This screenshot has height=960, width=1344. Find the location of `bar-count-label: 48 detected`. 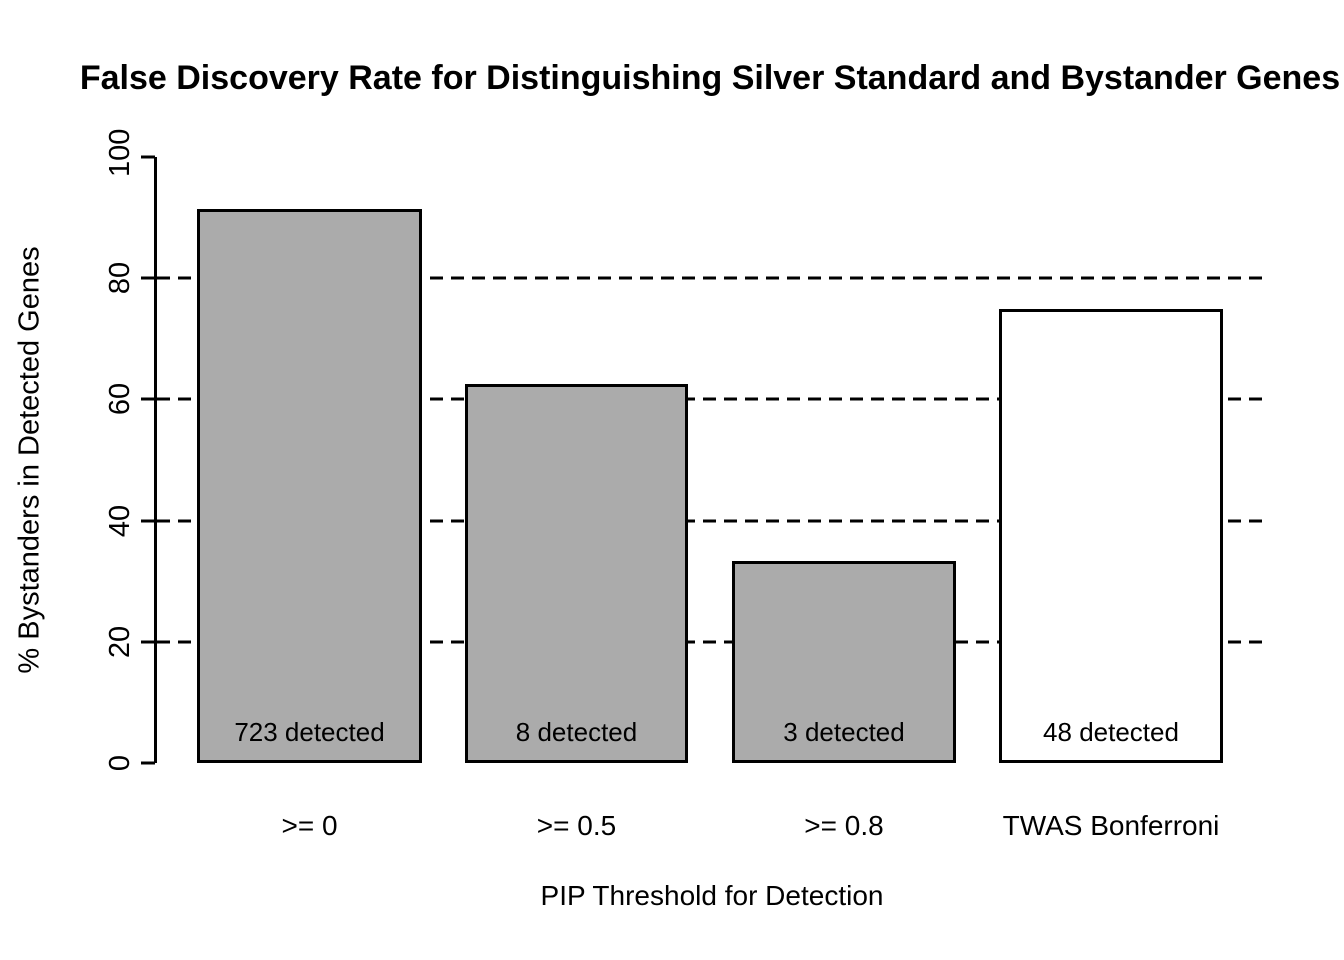

bar-count-label: 48 detected is located at coordinates (1111, 732).